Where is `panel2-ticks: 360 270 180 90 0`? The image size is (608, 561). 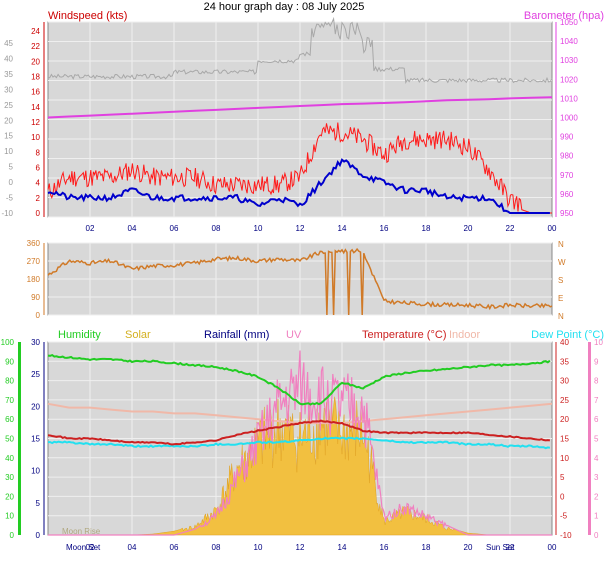 panel2-ticks: 360 270 180 90 0 is located at coordinates (34, 279).